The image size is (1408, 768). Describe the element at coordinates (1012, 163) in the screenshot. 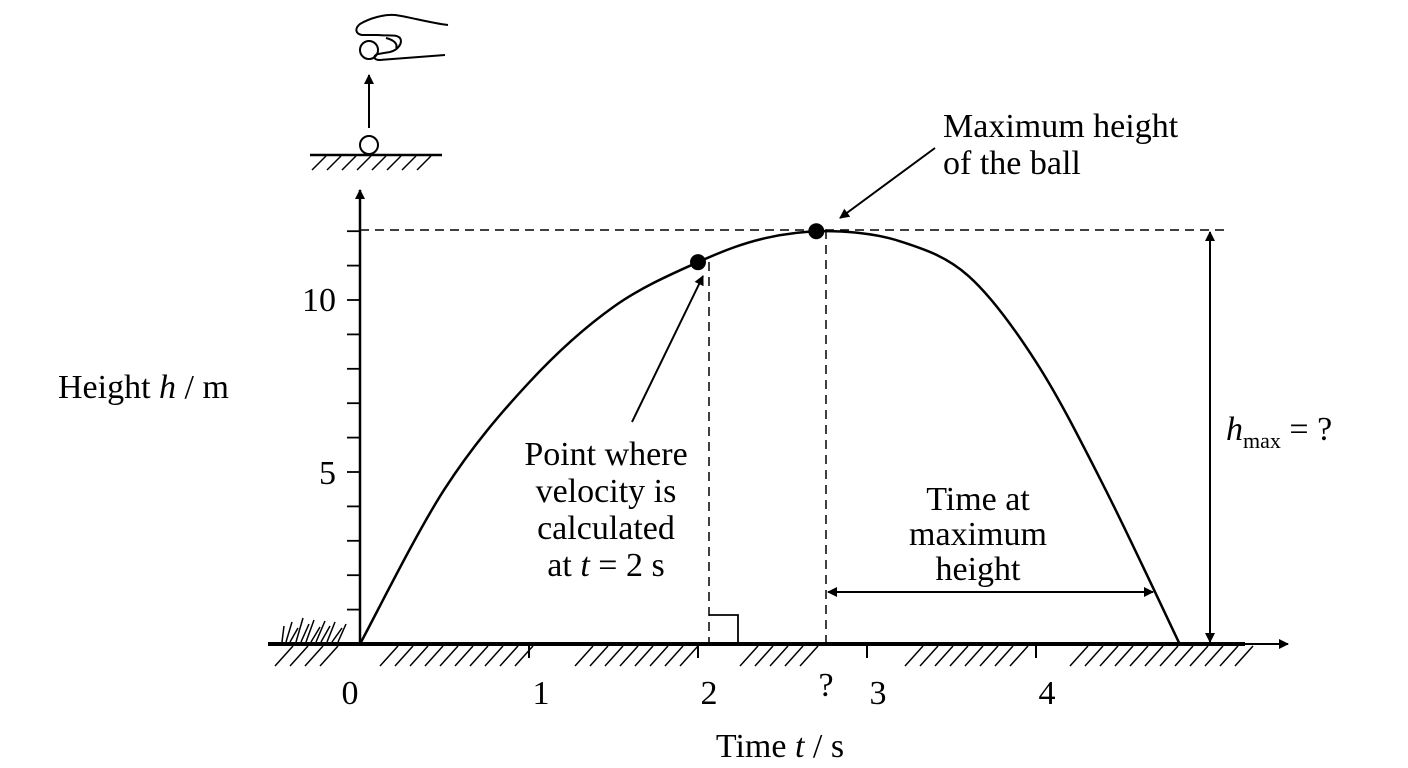

I see `max-height-note-line2: of the ball` at that location.